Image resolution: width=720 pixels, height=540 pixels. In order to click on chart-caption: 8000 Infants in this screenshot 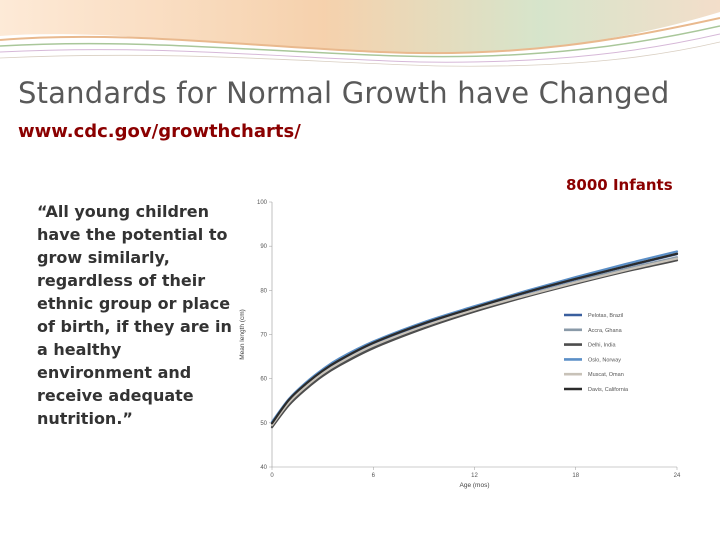, I will do `click(619, 185)`.